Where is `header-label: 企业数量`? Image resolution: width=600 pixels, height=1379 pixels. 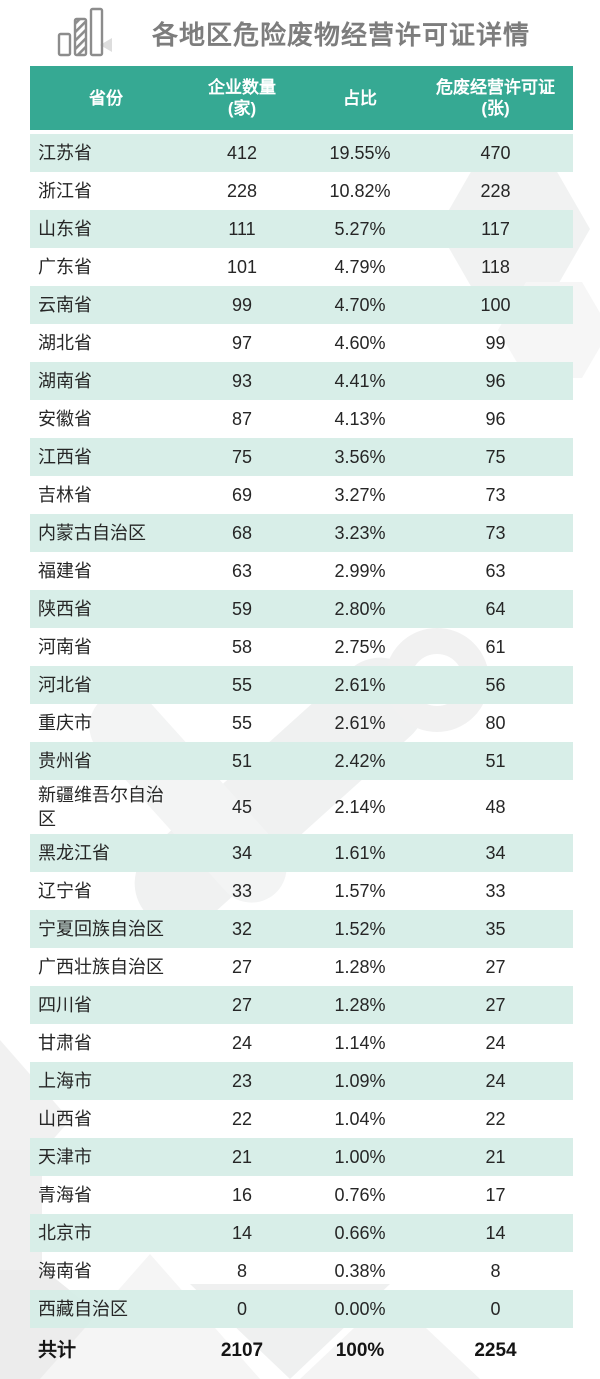 header-label: 企业数量 is located at coordinates (242, 87).